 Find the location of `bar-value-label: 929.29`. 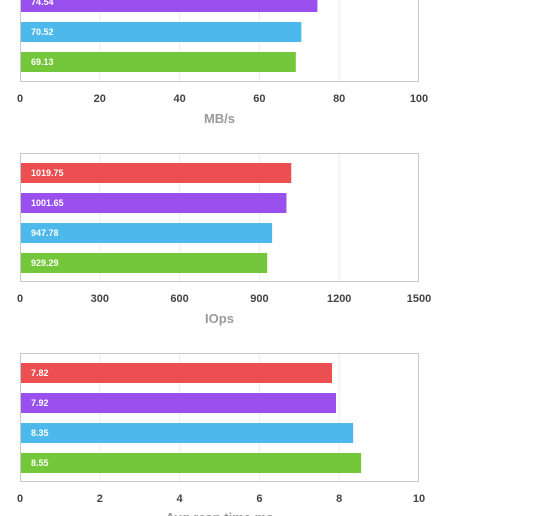

bar-value-label: 929.29 is located at coordinates (45, 263).